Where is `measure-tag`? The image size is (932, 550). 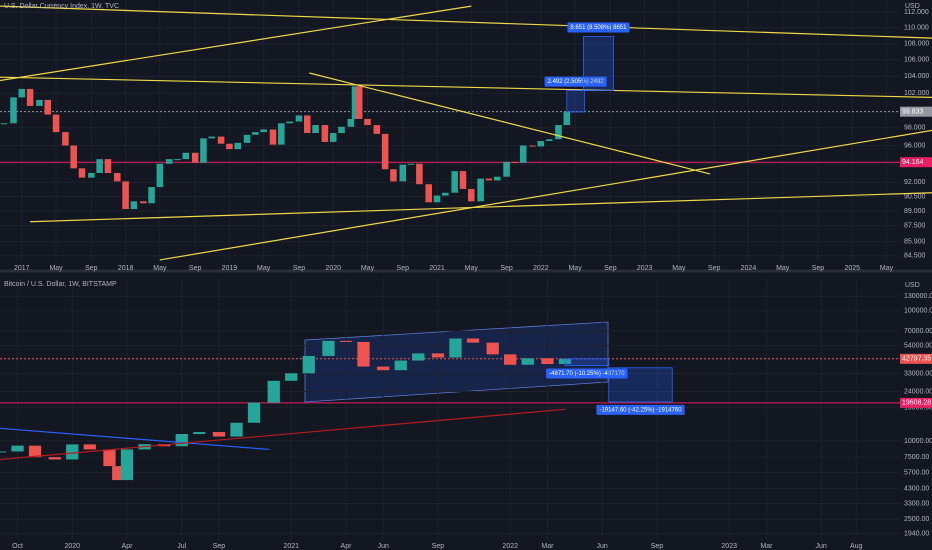
measure-tag is located at coordinates (575, 81).